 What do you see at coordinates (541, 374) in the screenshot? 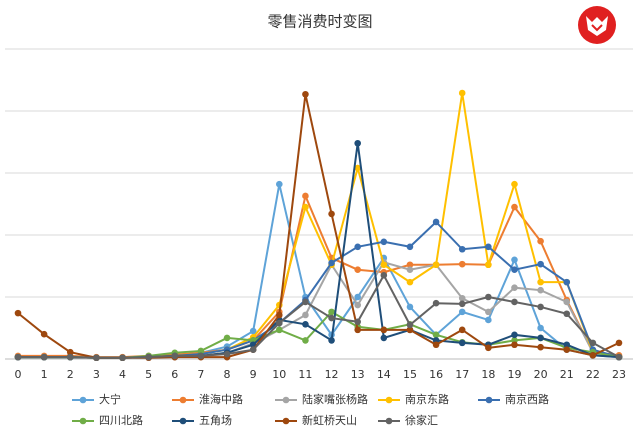
I see `x-tick-label: 20` at bounding box center [541, 374].